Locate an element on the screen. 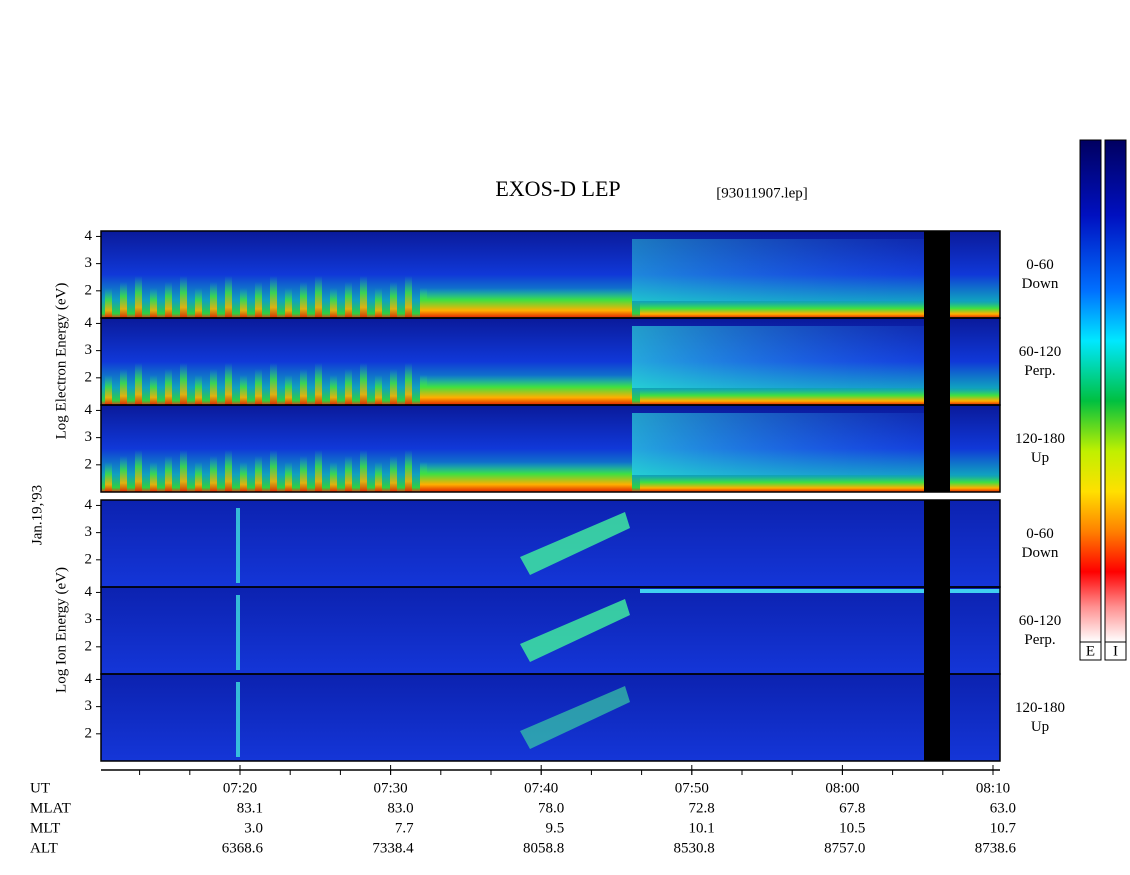  row-label: UT is located at coordinates (40, 788).